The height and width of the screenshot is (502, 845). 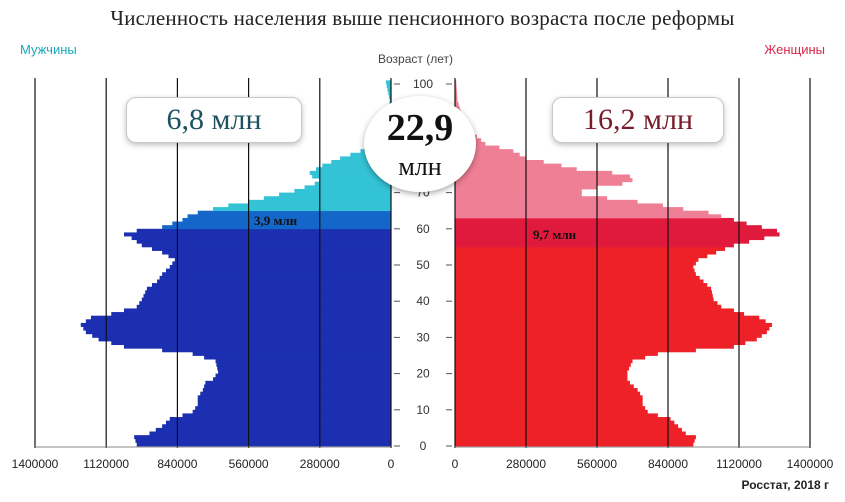 I want to click on age-tick-label-30: 30, so click(x=423, y=337).